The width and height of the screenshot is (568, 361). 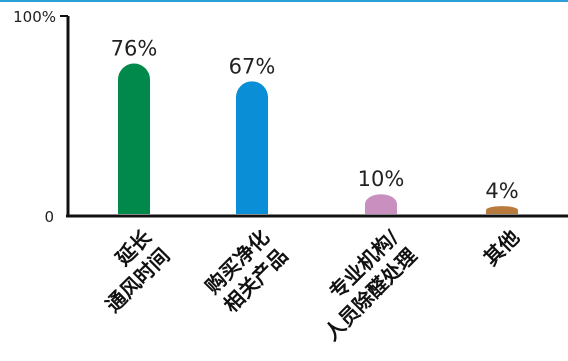 I want to click on data-label: 10%, so click(x=381, y=179).